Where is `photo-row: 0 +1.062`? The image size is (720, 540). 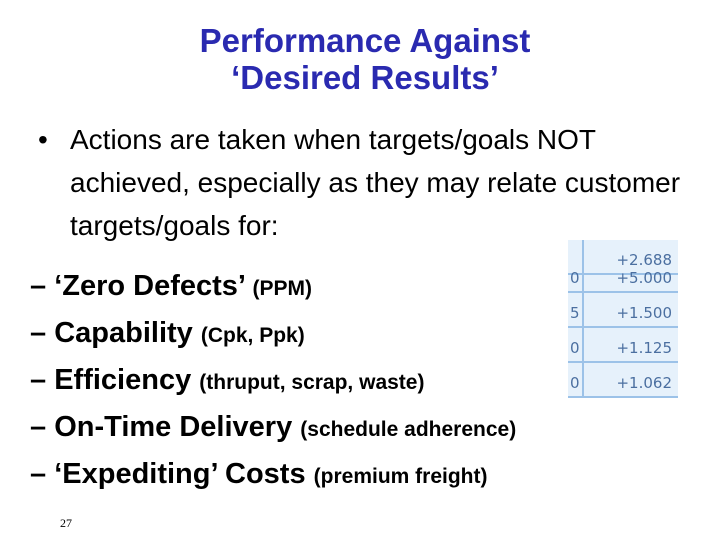 photo-row: 0 +1.062 is located at coordinates (623, 380).